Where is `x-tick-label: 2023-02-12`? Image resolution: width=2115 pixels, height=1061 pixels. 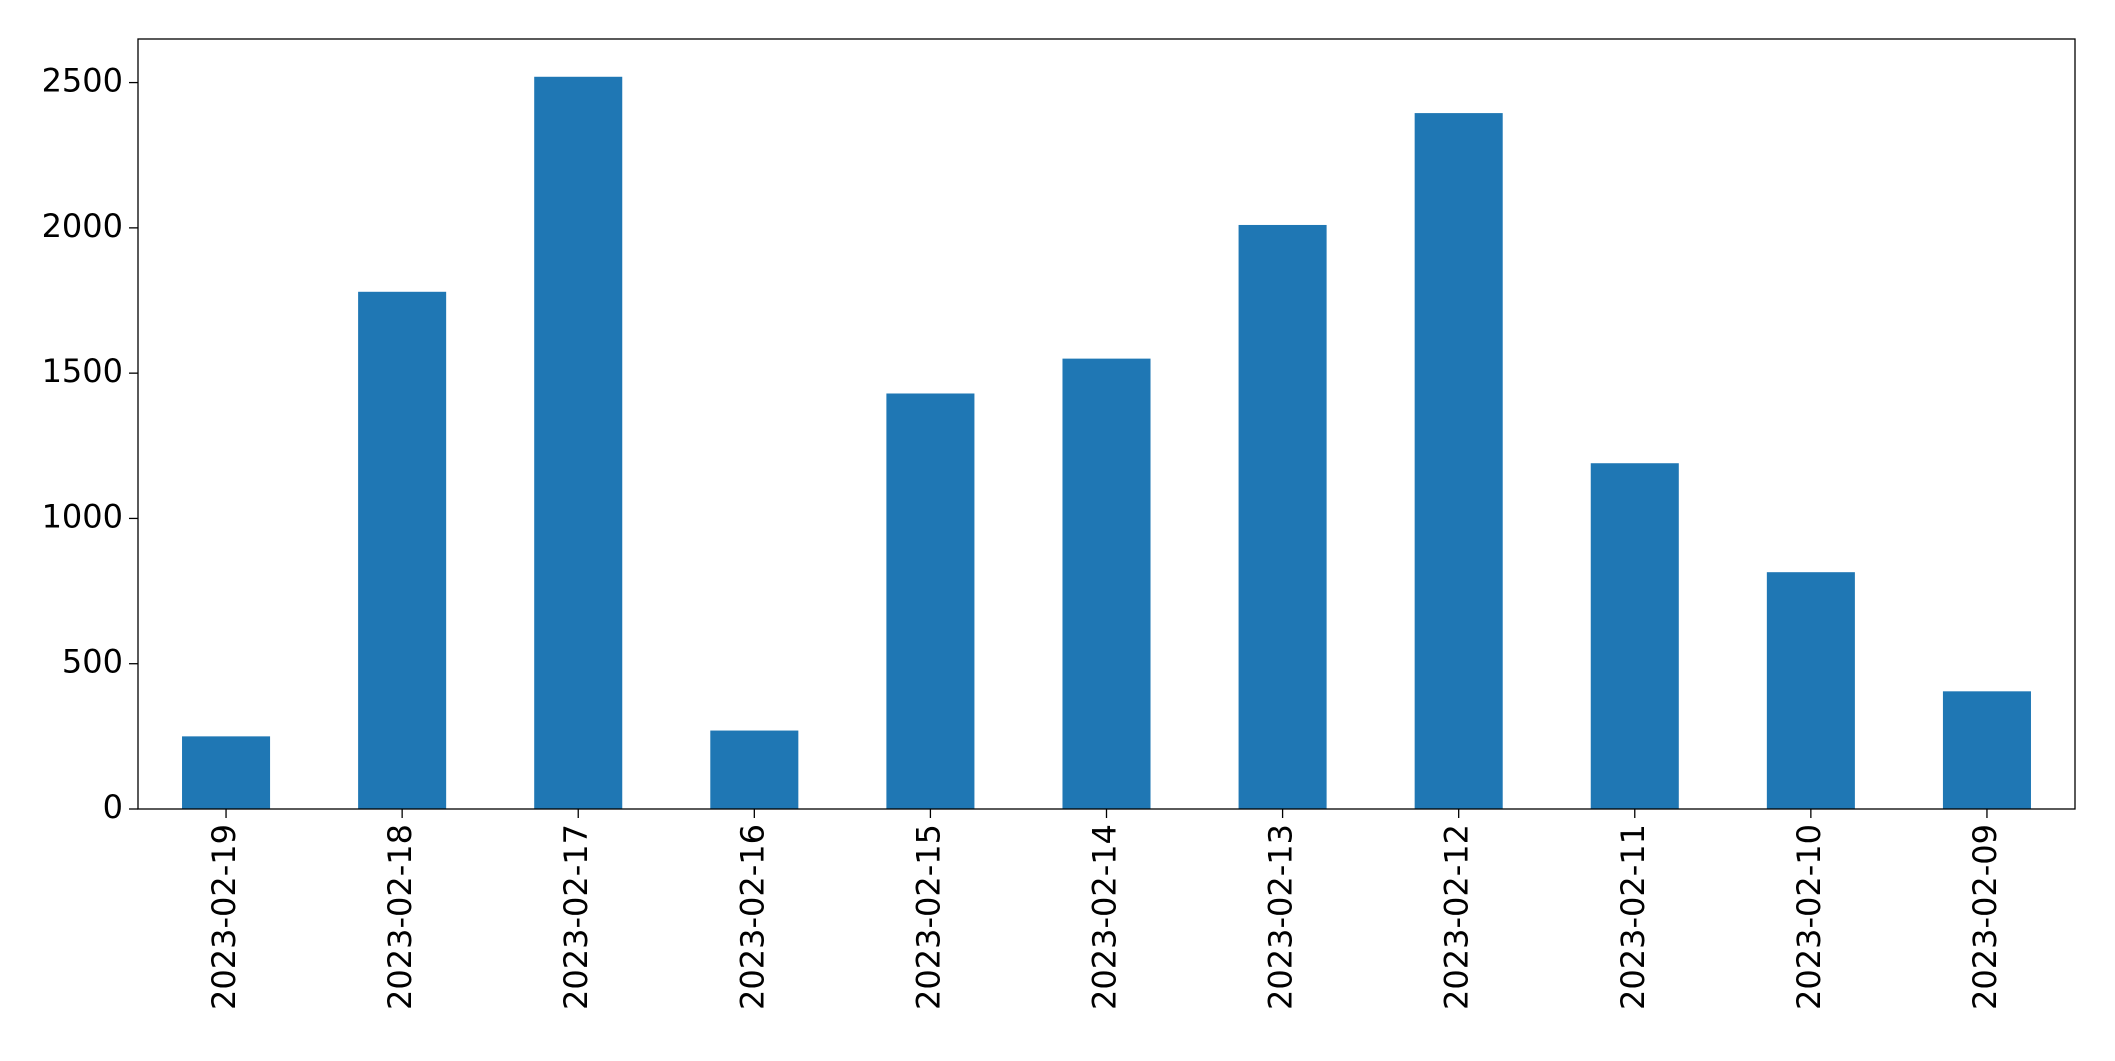 x-tick-label: 2023-02-12 is located at coordinates (1457, 917).